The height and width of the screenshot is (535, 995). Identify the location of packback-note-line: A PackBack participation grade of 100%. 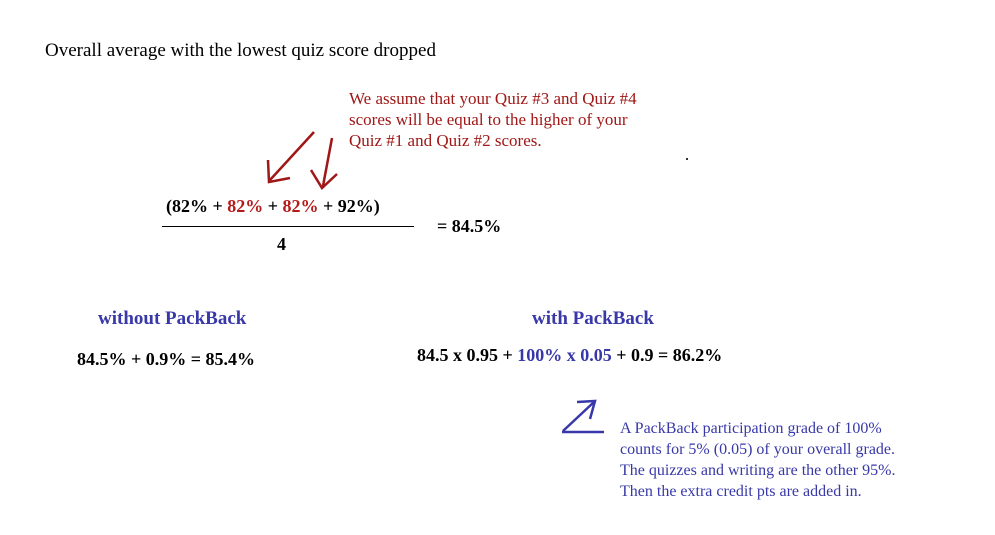
(751, 428).